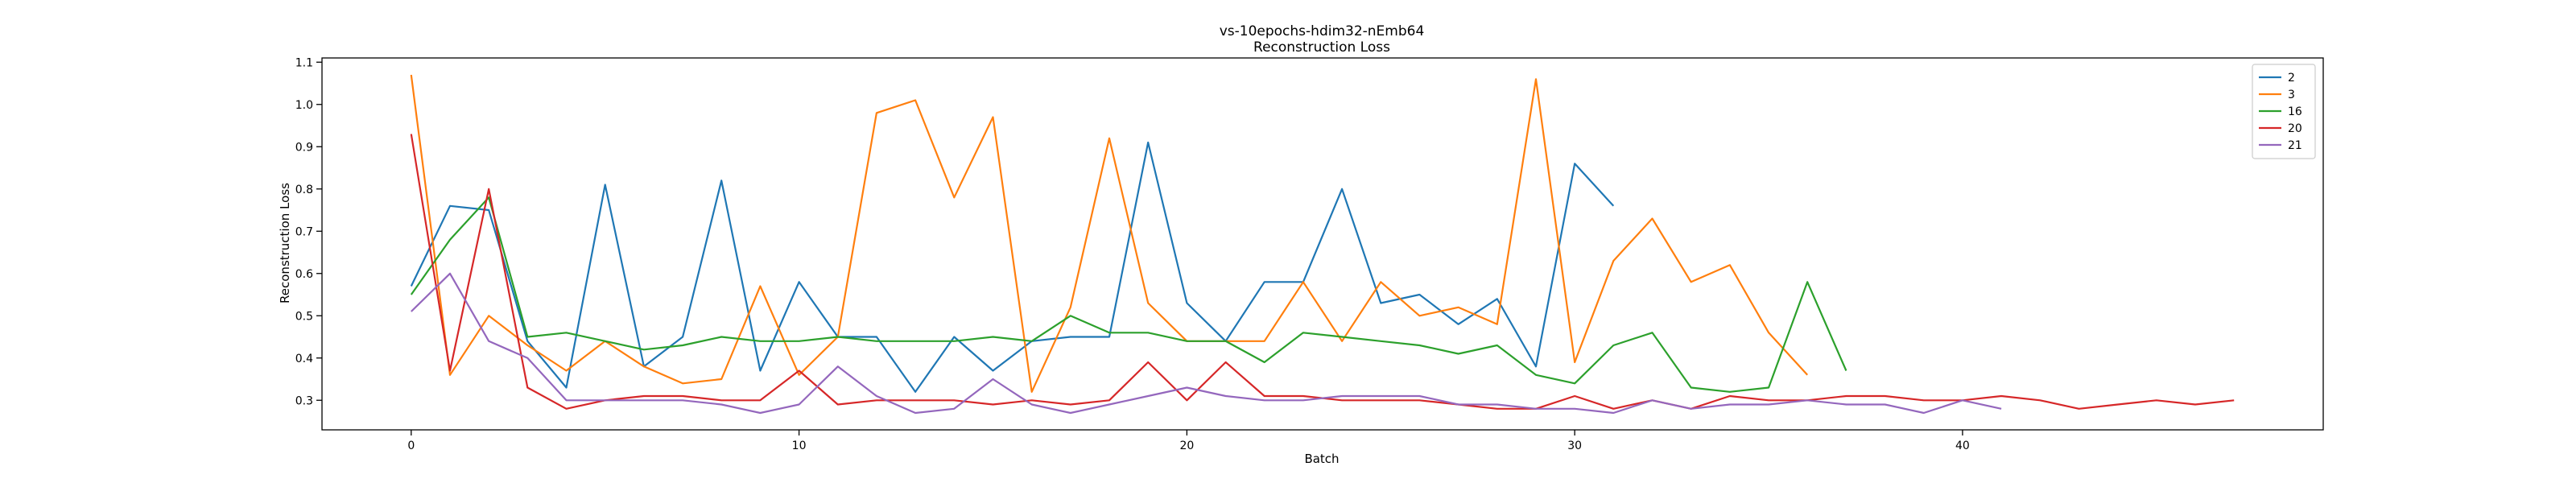 This screenshot has width=2576, height=487. I want to click on y-axis-label: Reconstruction Loss, so click(285, 243).